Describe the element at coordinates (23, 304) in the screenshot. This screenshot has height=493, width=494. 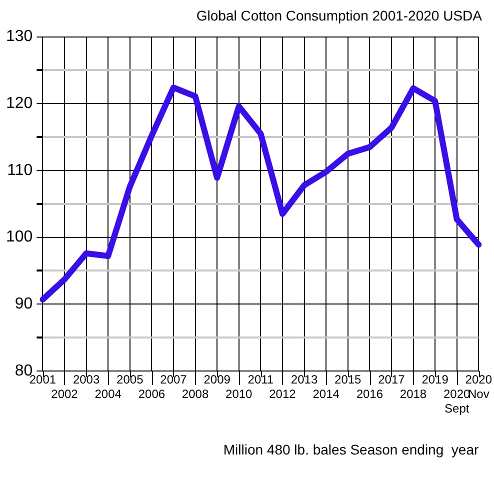
I see `y-tick-label: 90` at that location.